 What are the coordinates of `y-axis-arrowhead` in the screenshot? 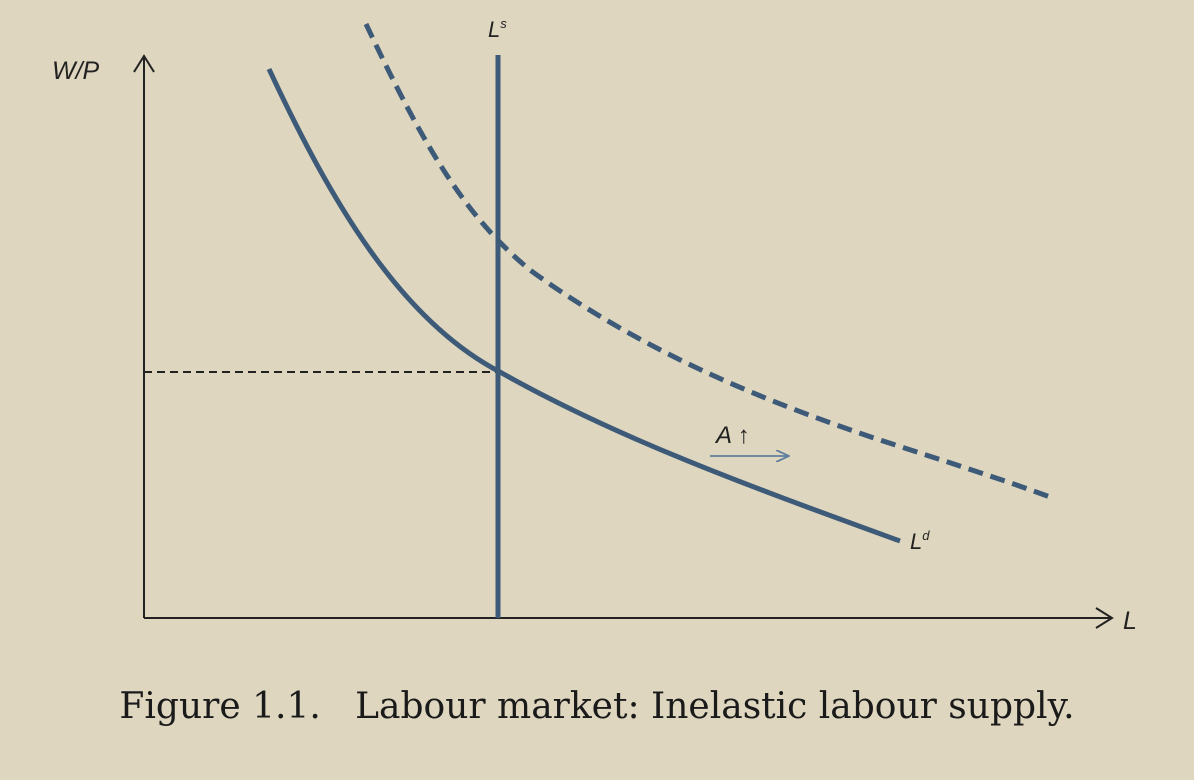 It's located at (144, 63).